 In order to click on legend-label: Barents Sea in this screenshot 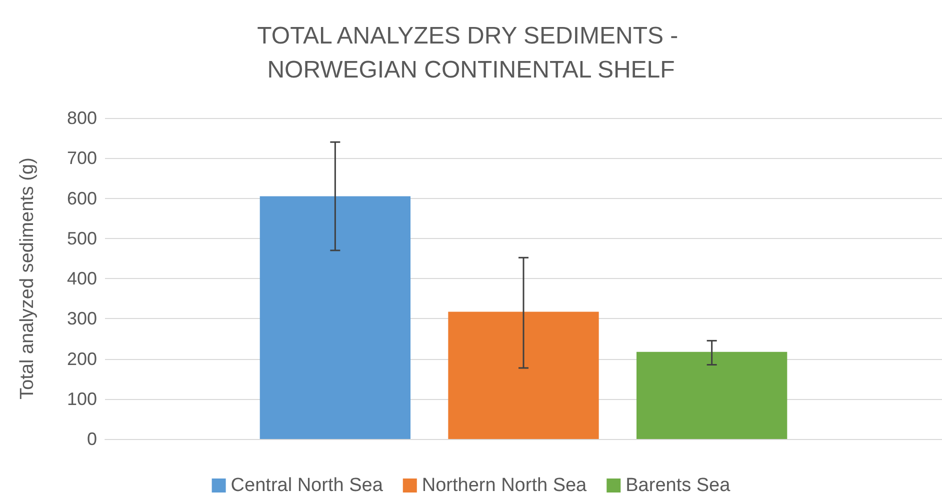, I will do `click(678, 485)`.